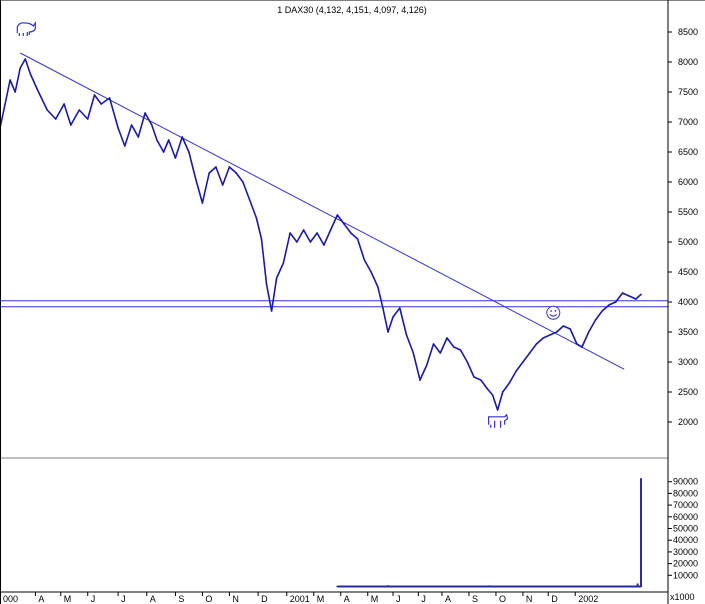 The image size is (705, 604). Describe the element at coordinates (685, 482) in the screenshot. I see `volume-tick-label: 90000` at that location.